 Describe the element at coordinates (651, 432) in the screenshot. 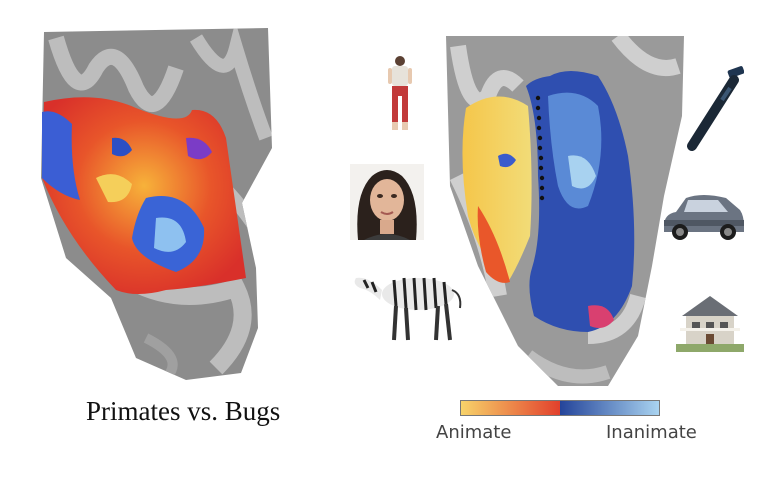

I see `legend-inanimate-label: Inanimate` at that location.